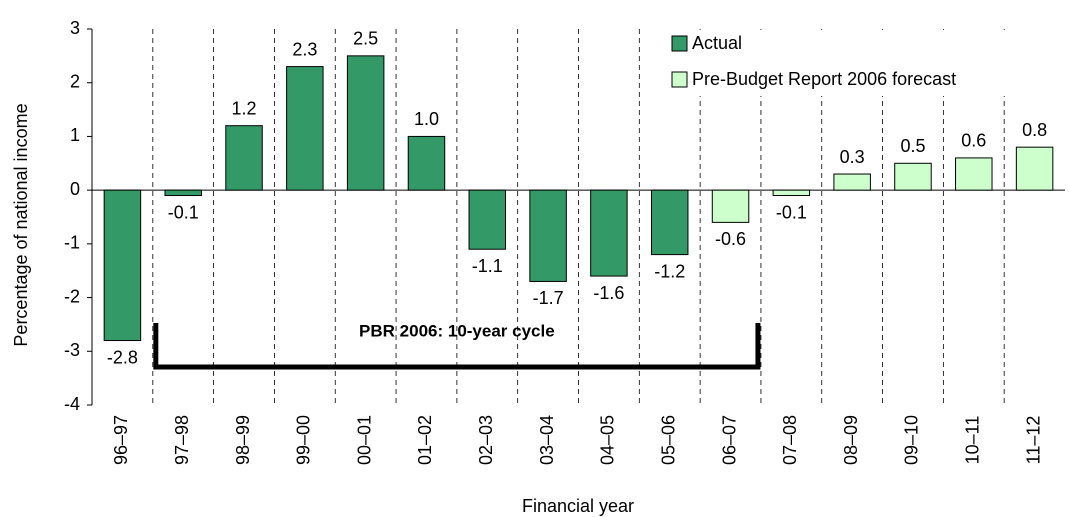 This screenshot has height=517, width=1069. What do you see at coordinates (669, 271) in the screenshot?
I see `data-label: -1.2` at bounding box center [669, 271].